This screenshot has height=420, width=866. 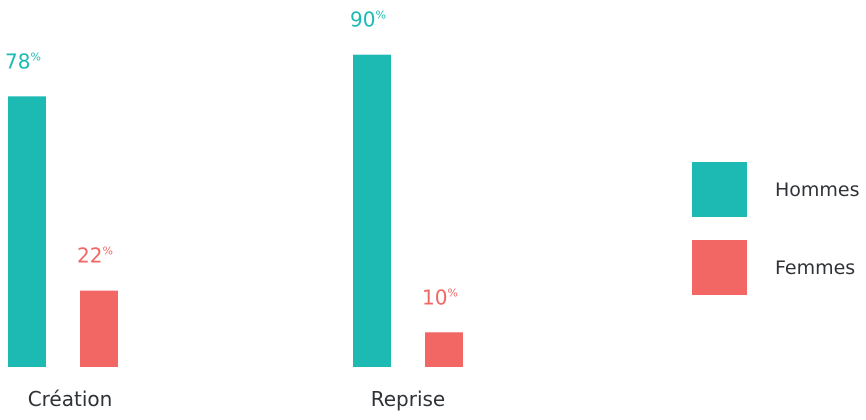 What do you see at coordinates (368, 20) in the screenshot?
I see `data-label-hommes-1: 90%` at bounding box center [368, 20].